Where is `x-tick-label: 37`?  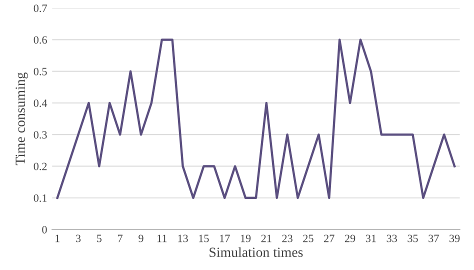
x-tick-label: 37 is located at coordinates (433, 238).